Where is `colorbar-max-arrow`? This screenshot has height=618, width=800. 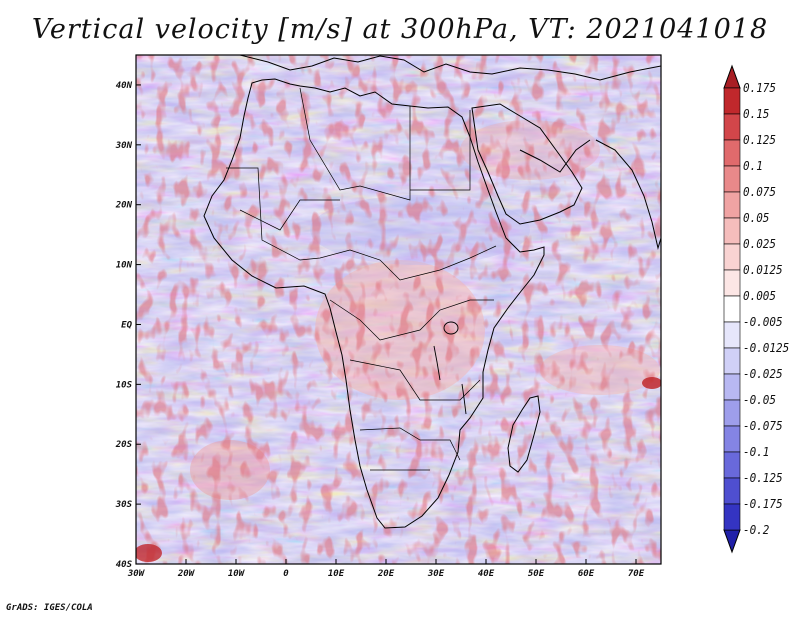
colorbar-max-arrow is located at coordinates (732, 76).